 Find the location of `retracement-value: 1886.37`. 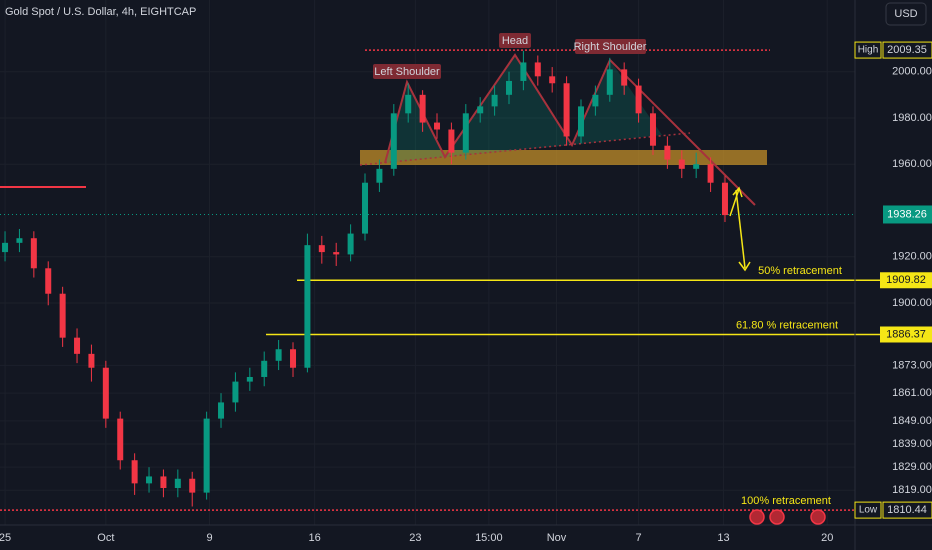

retracement-value: 1886.37 is located at coordinates (906, 334).